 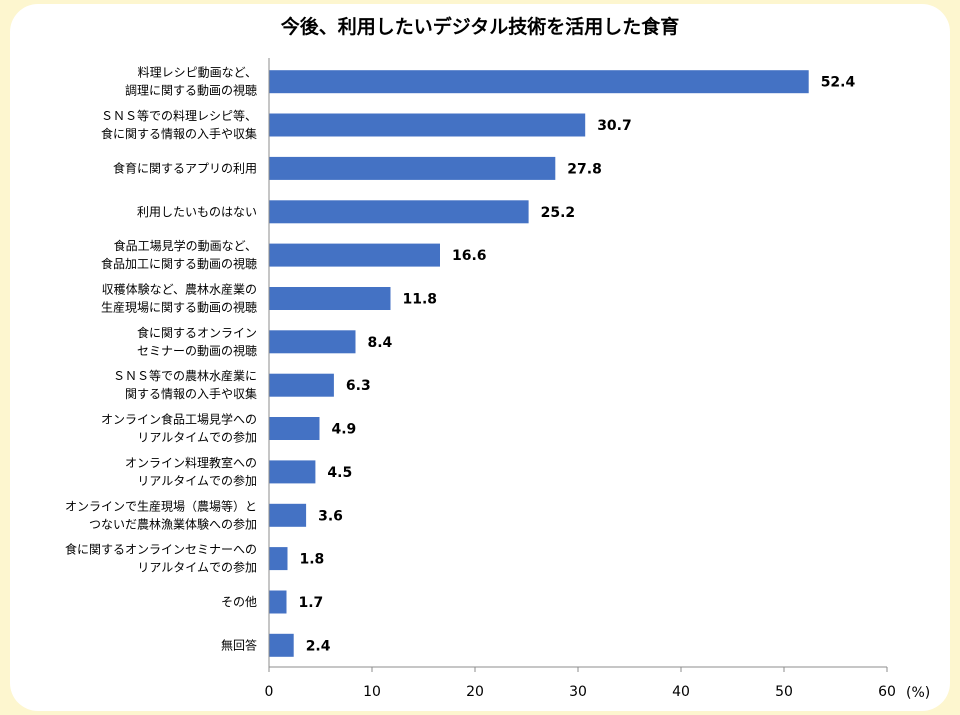 What do you see at coordinates (838, 83) in the screenshot?
I see `data-label: 52.4` at bounding box center [838, 83].